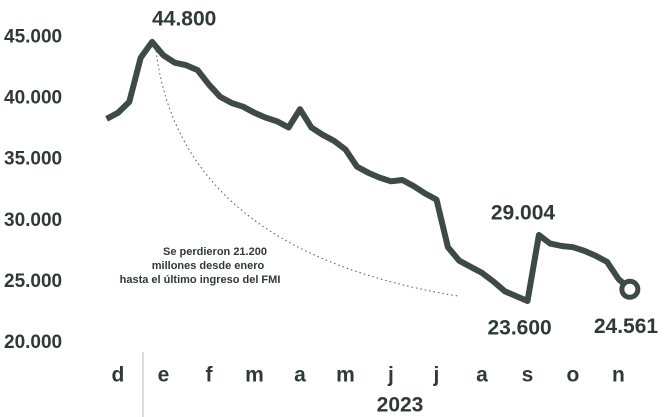 The height and width of the screenshot is (417, 664). What do you see at coordinates (215, 252) in the screenshot?
I see `annotation-line: Se perdieron 21.200` at bounding box center [215, 252].